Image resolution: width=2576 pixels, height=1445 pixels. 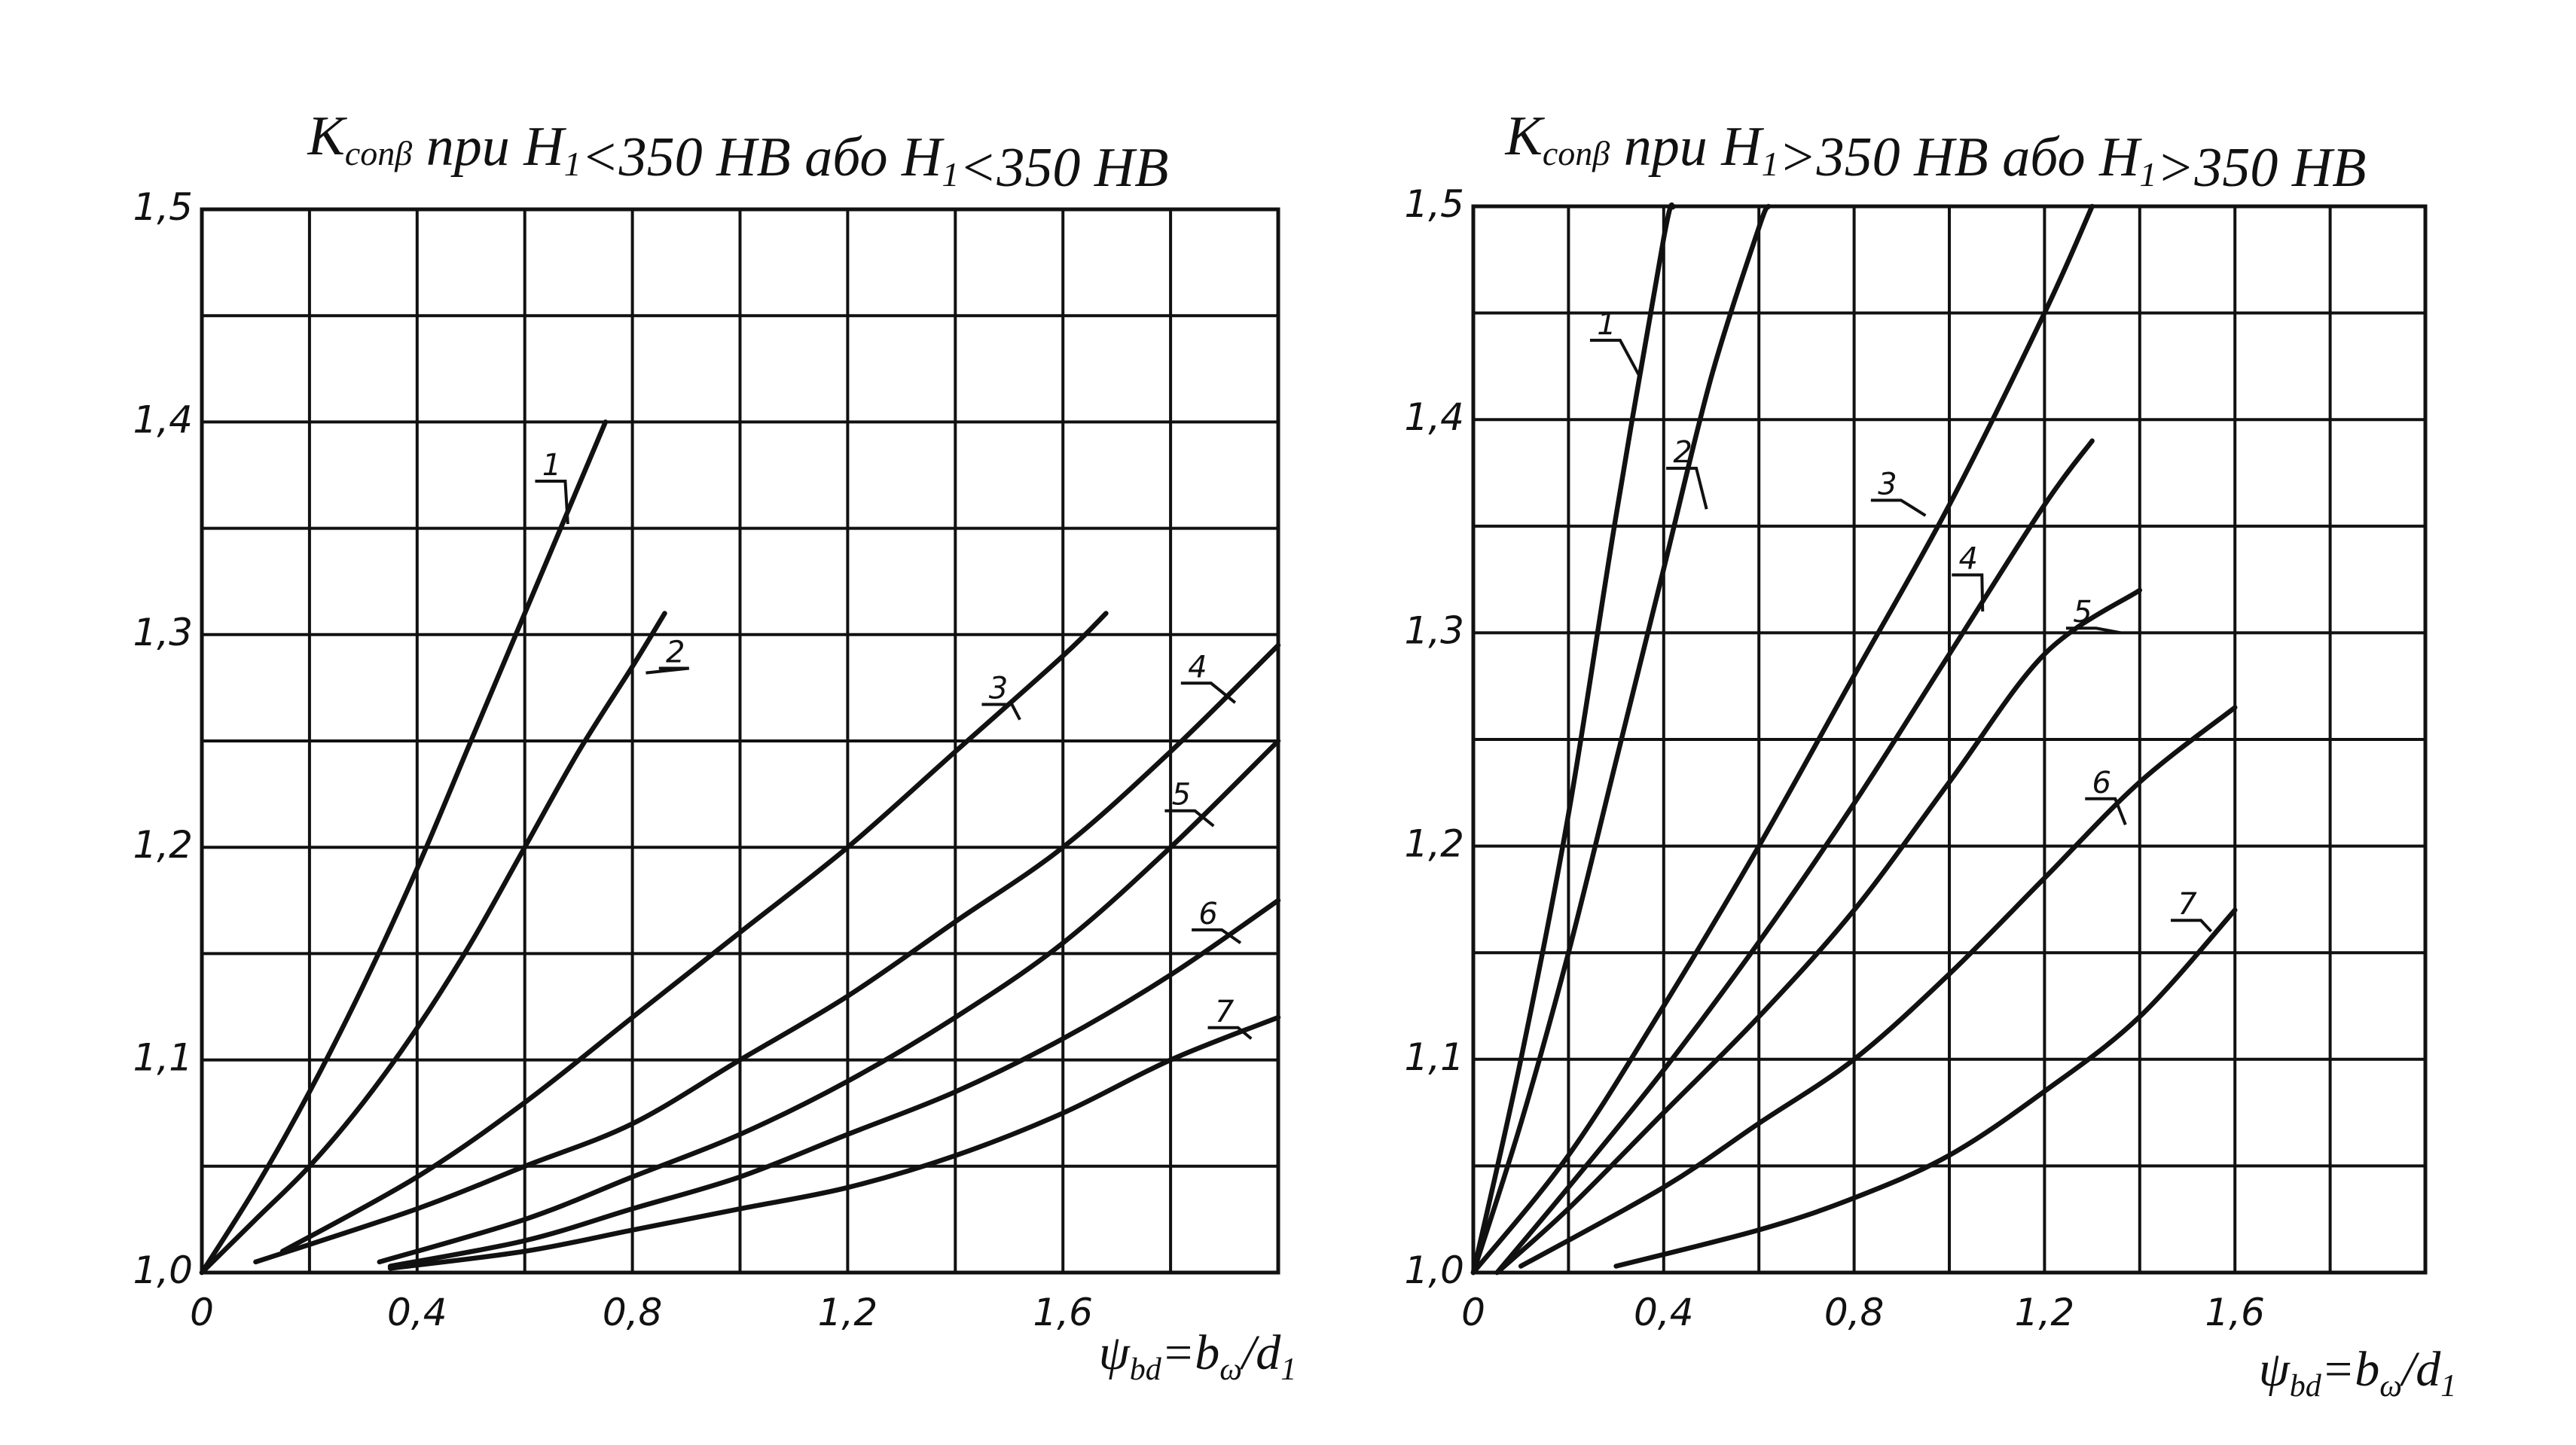 I want to click on curve-7-leader, so click(x=1230, y=1033).